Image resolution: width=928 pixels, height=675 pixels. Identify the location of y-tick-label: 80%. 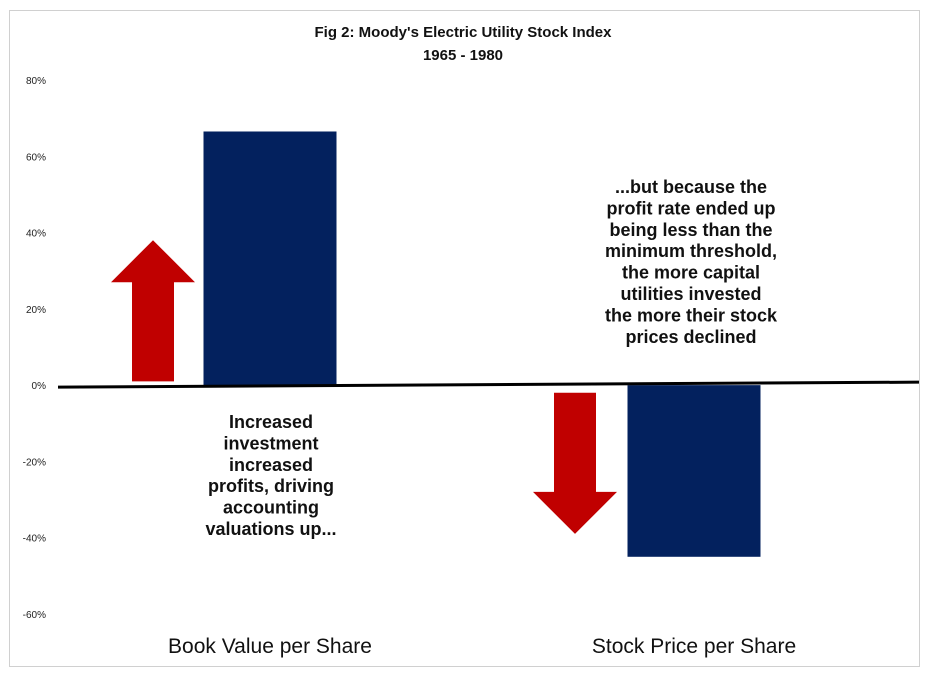
(36, 81).